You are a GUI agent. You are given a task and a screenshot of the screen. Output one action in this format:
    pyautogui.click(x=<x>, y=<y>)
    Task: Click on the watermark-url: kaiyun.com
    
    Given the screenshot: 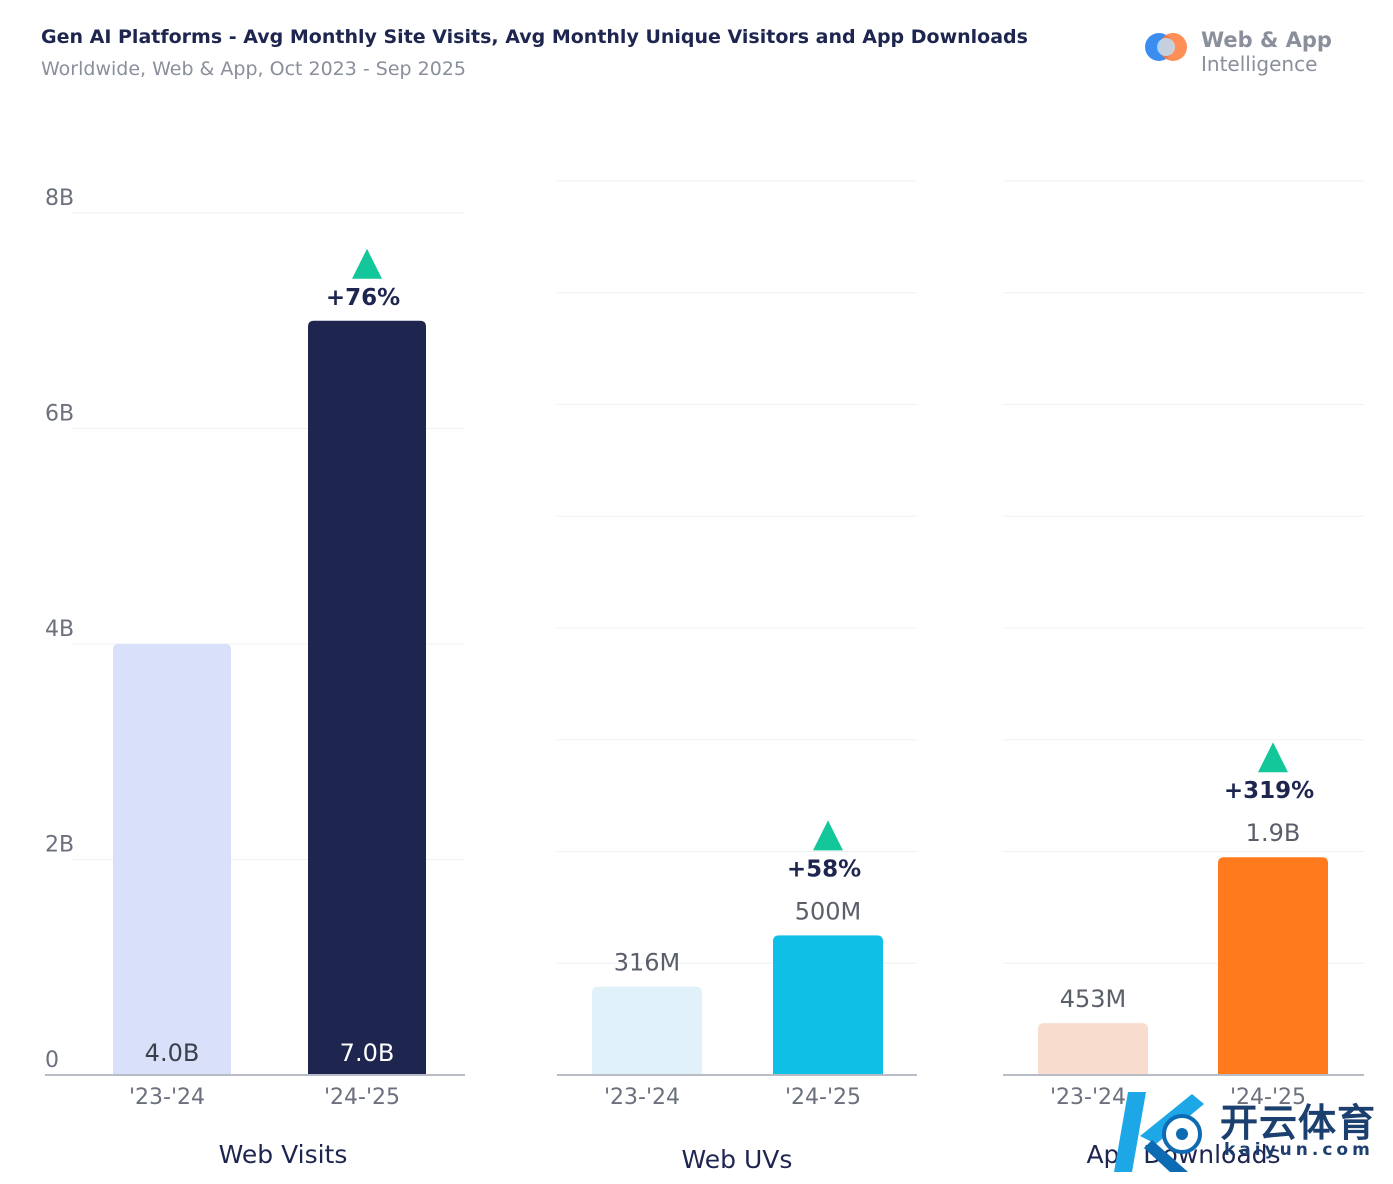 What is the action you would take?
    pyautogui.click(x=1299, y=1150)
    